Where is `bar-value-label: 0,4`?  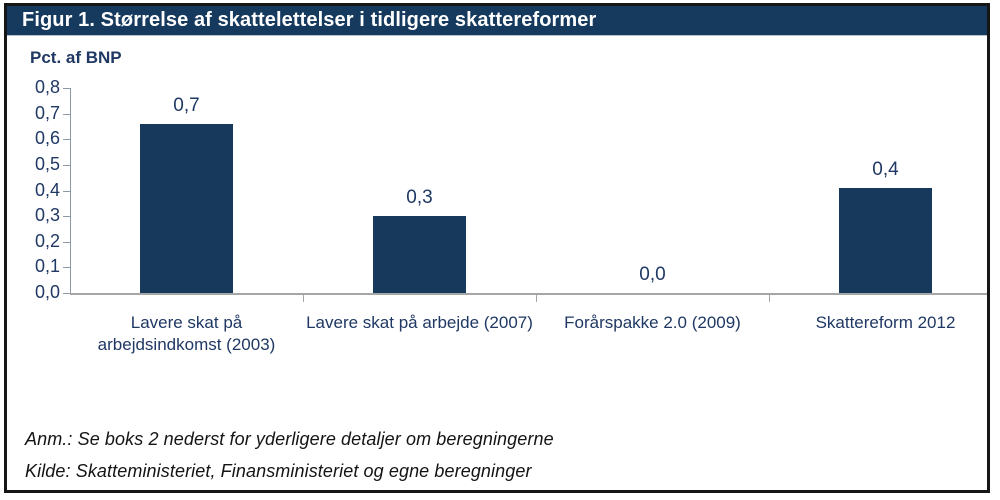
bar-value-label: 0,4 is located at coordinates (885, 169).